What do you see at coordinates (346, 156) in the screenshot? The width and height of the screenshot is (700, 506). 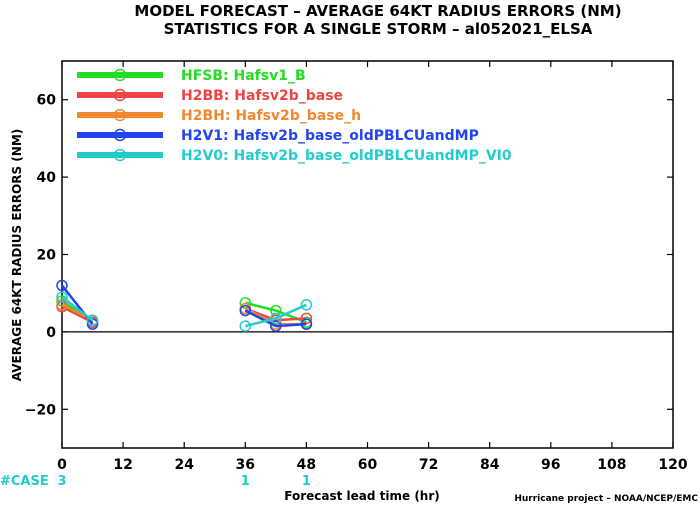 I see `legend-entry-label: H2V0: Hafsv2b_base_oldPBLCUandMP_VI0` at bounding box center [346, 156].